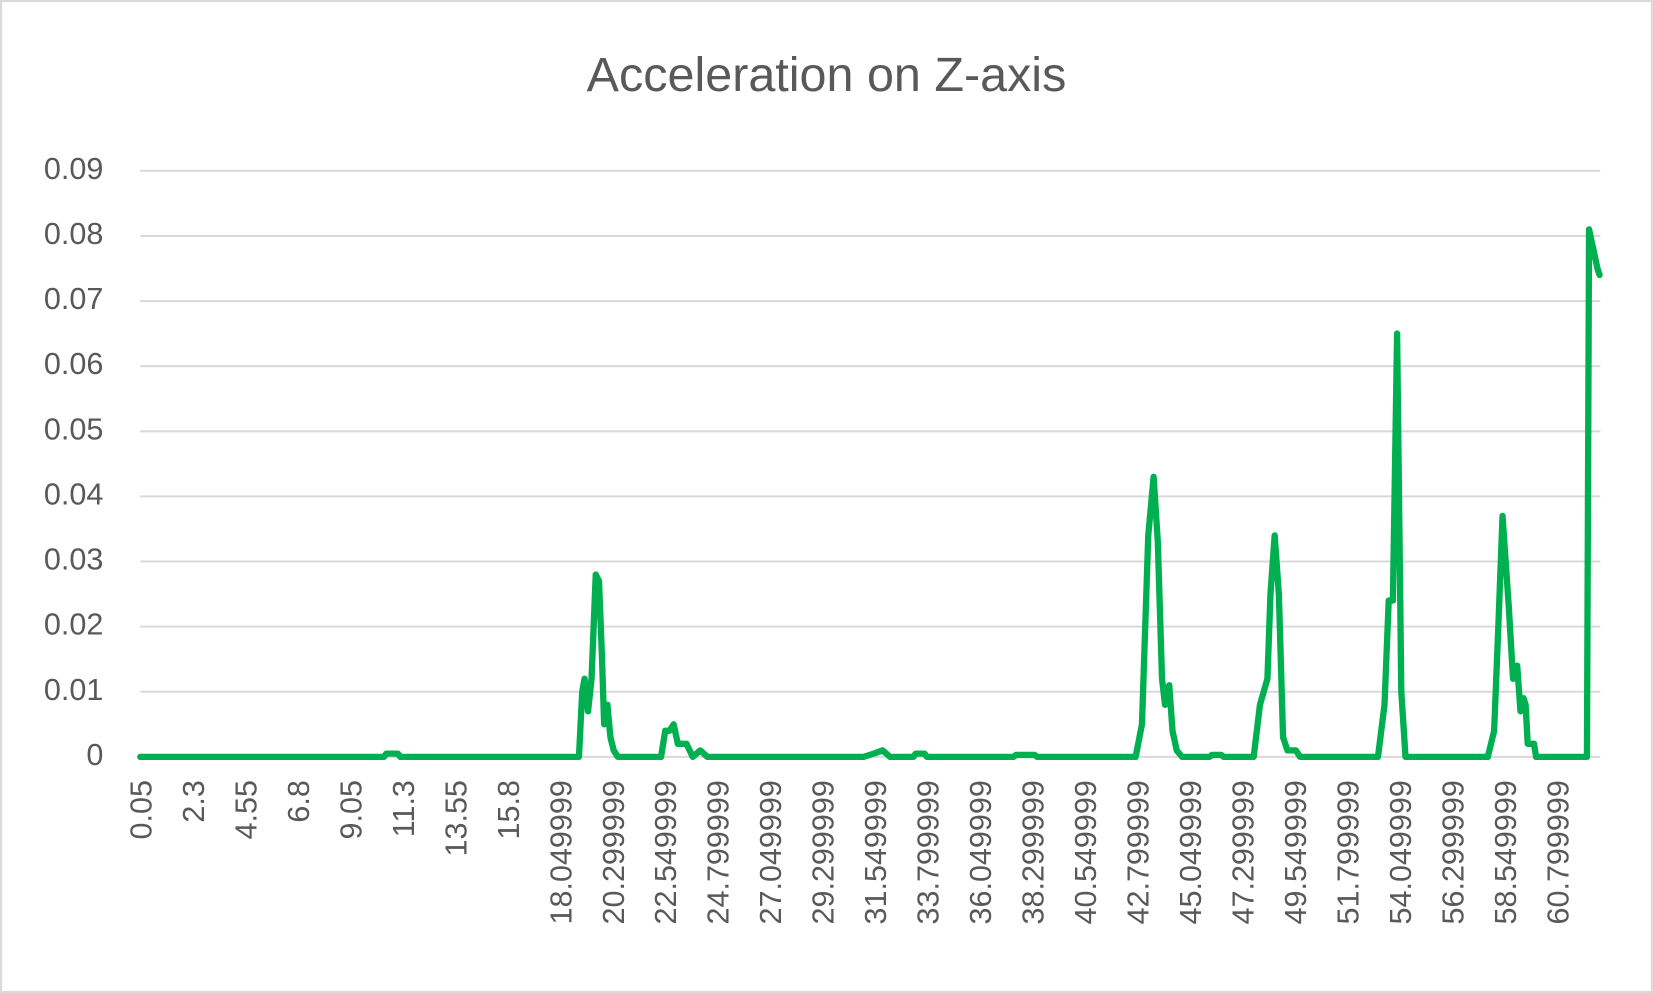  Describe the element at coordinates (1243, 852) in the screenshot. I see `x-tick-label: 47.299999` at that location.